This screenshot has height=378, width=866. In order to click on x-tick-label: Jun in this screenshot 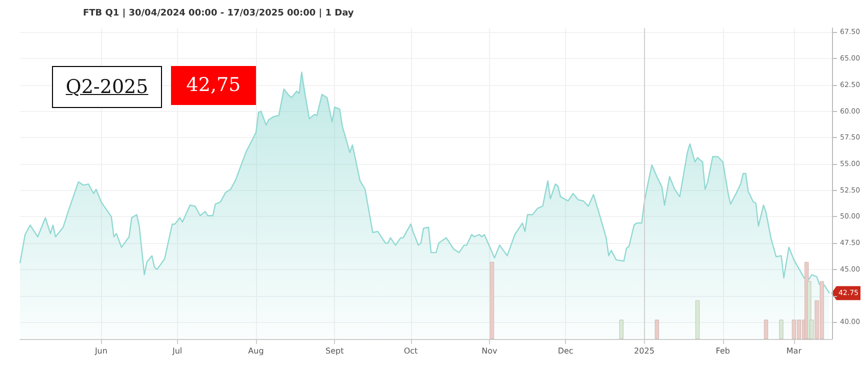, I will do `click(101, 351)`.